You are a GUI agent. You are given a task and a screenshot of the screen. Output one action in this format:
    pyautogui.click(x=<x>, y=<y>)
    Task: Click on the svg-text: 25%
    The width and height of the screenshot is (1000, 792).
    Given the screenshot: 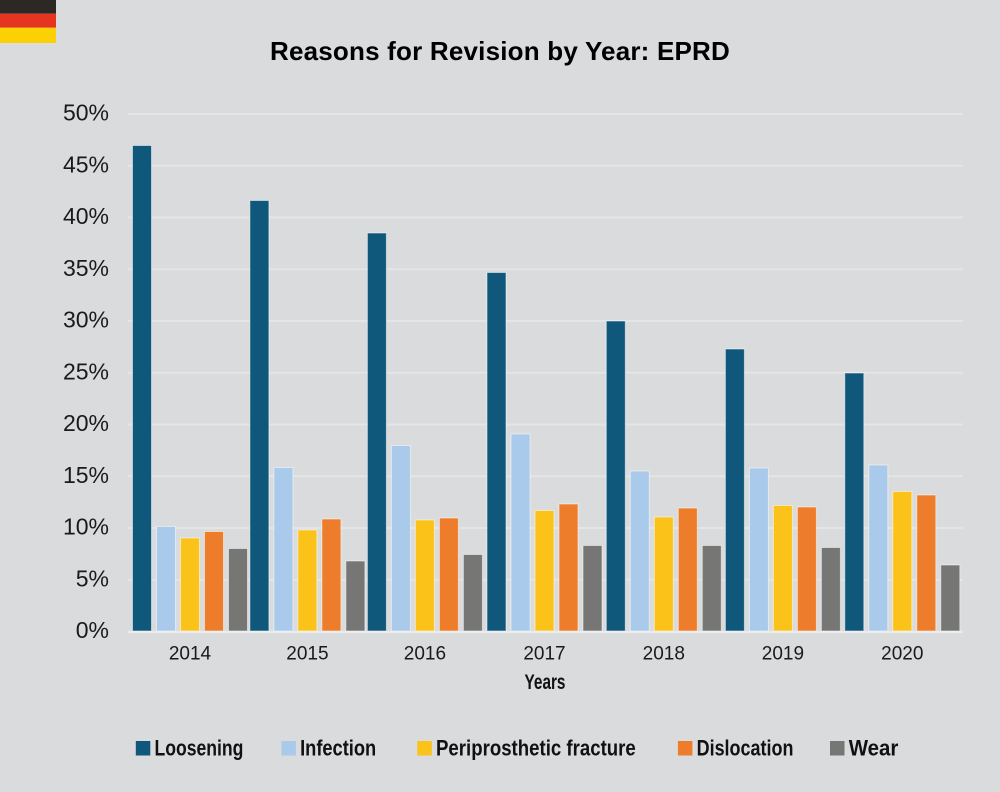 What is the action you would take?
    pyautogui.click(x=86, y=371)
    